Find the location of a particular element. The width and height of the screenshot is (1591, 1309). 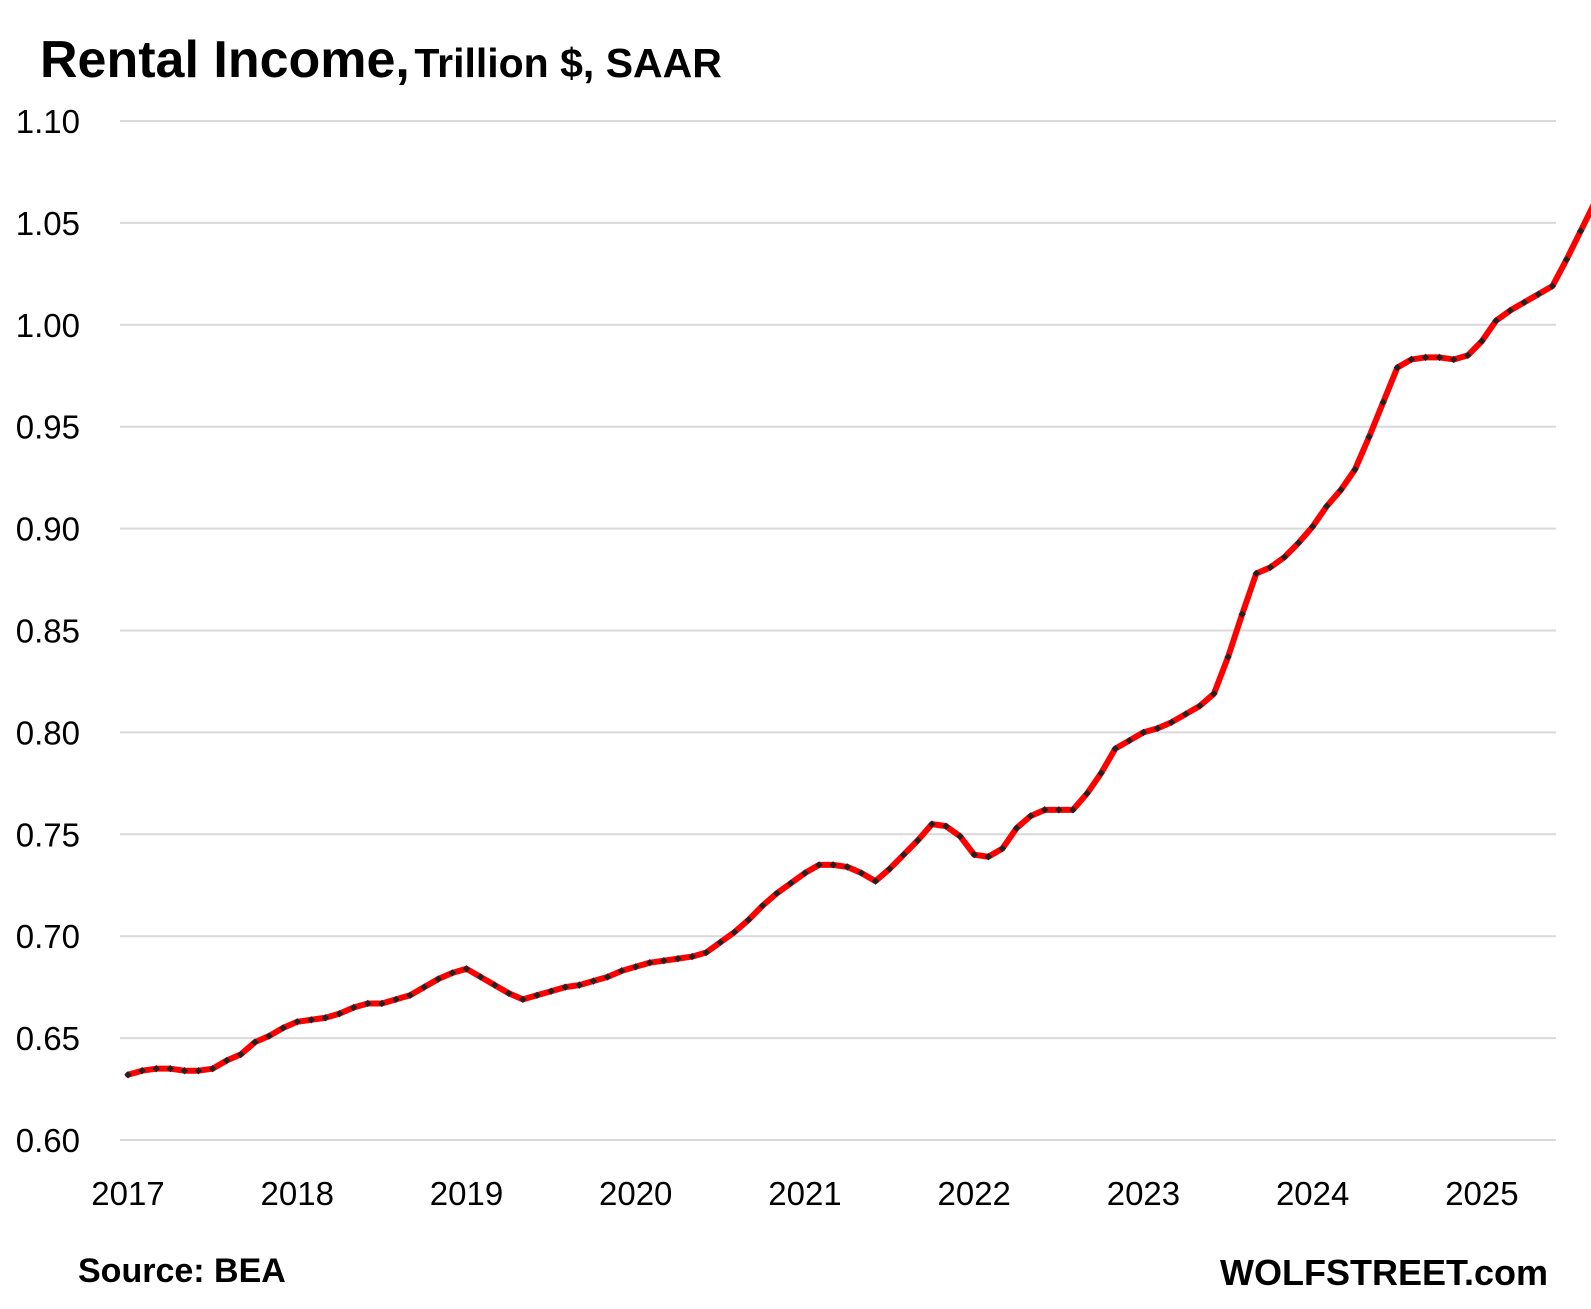

chart-title: Rental Income, Trillion $, SAAR is located at coordinates (381, 60).